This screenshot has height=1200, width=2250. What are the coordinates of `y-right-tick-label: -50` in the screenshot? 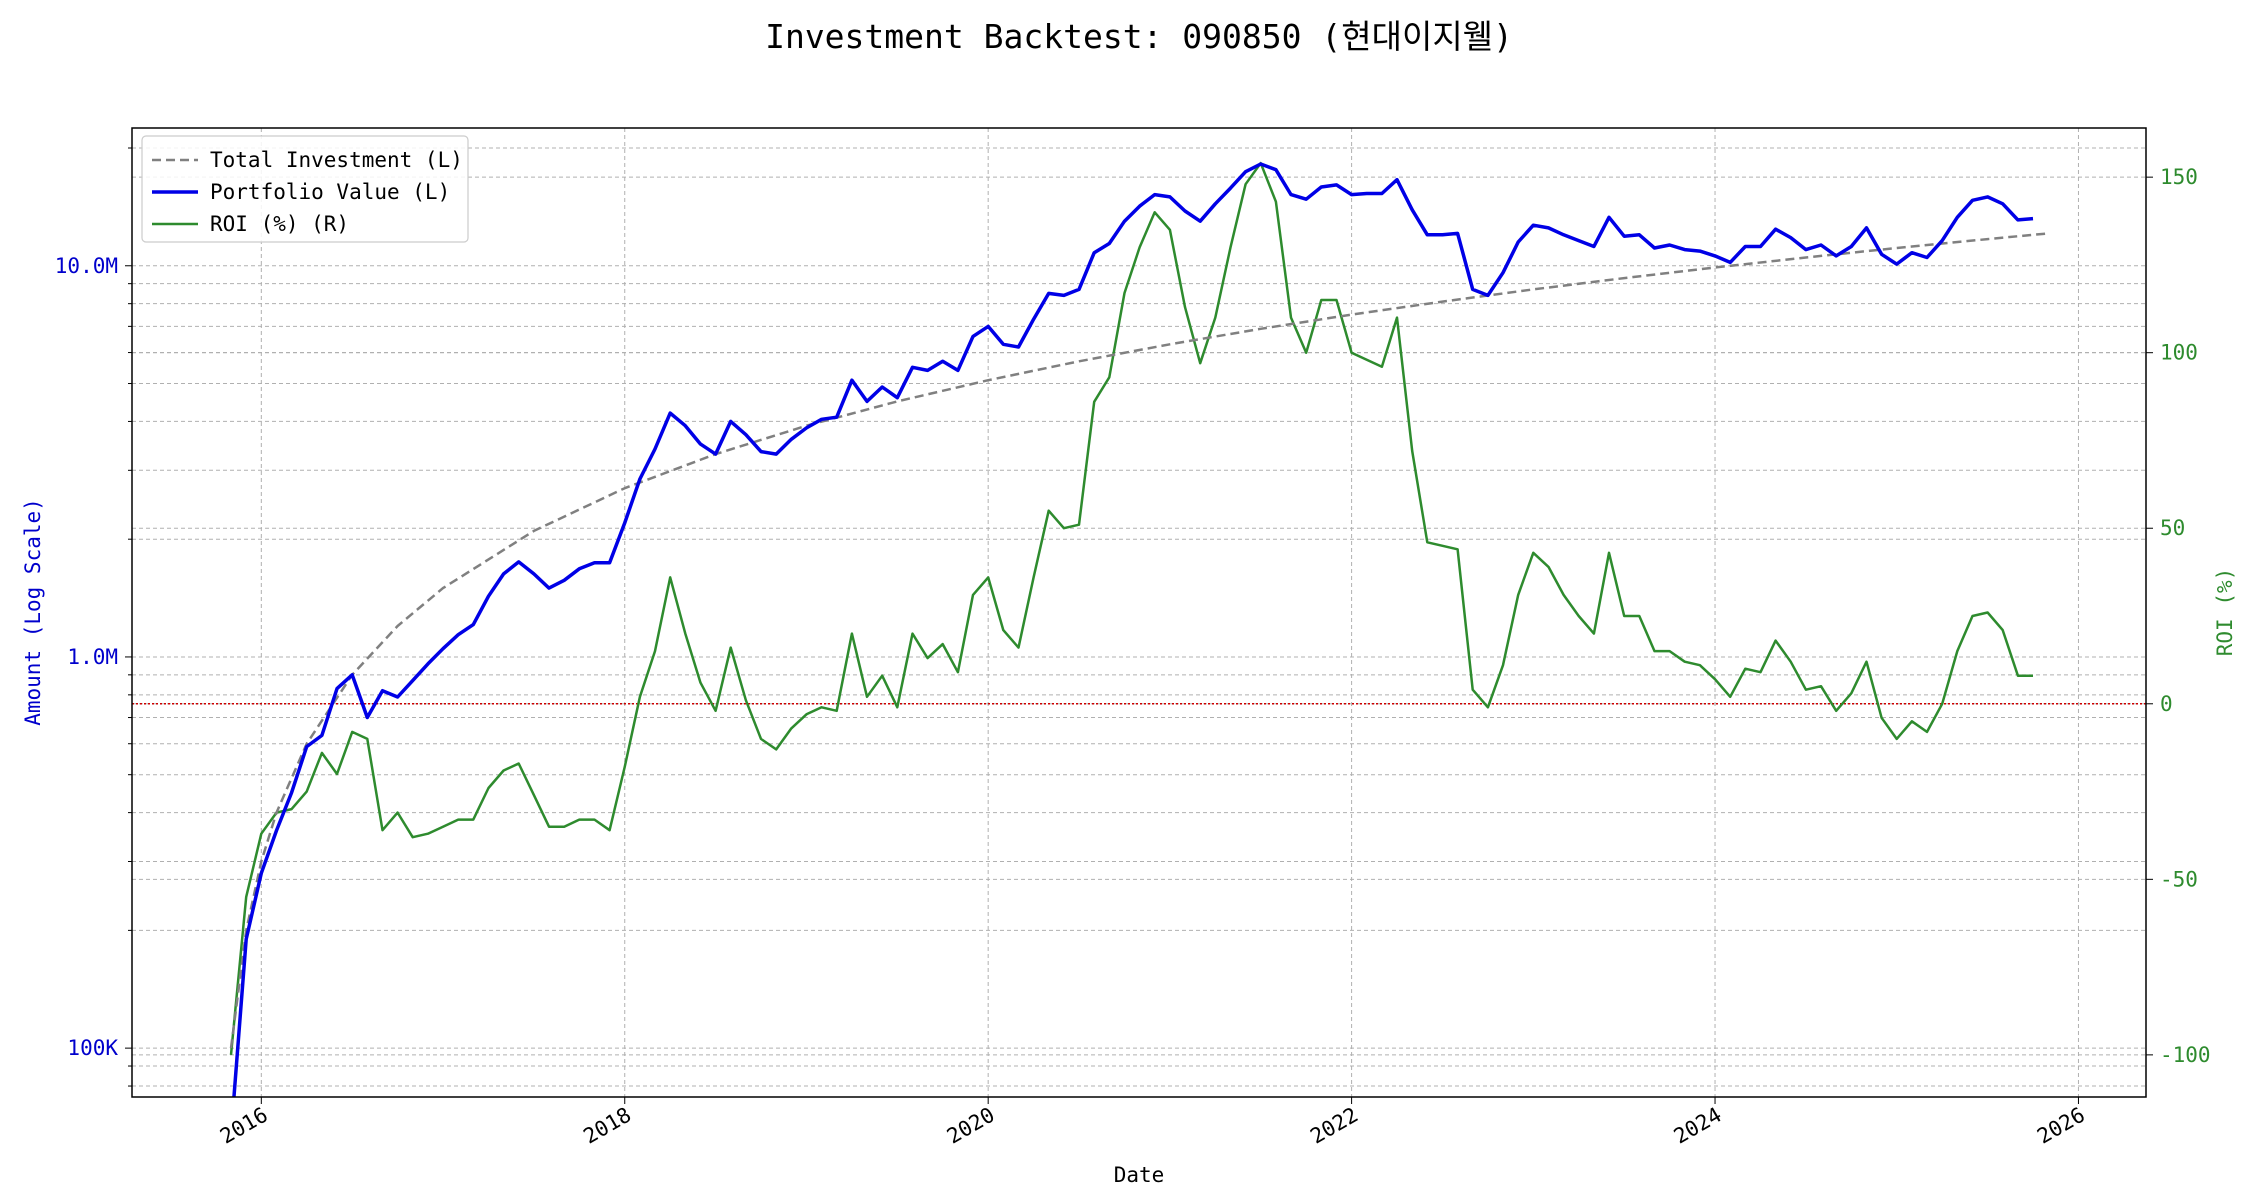 It's located at (2179, 879).